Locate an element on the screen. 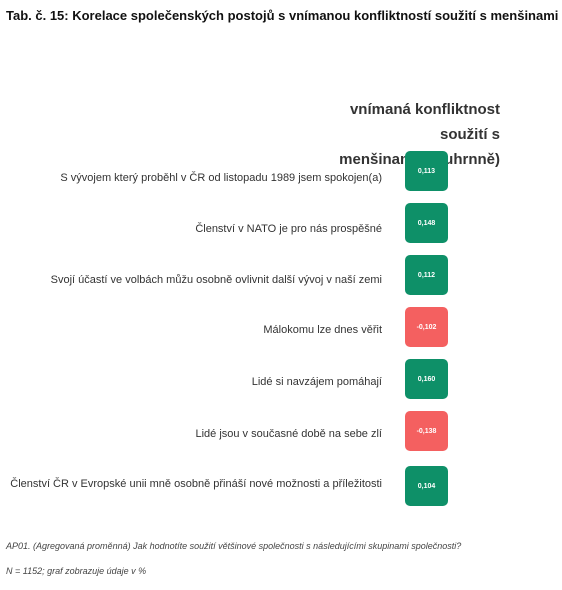 The image size is (562, 590). correlation-cell: -0,102 is located at coordinates (426, 327).